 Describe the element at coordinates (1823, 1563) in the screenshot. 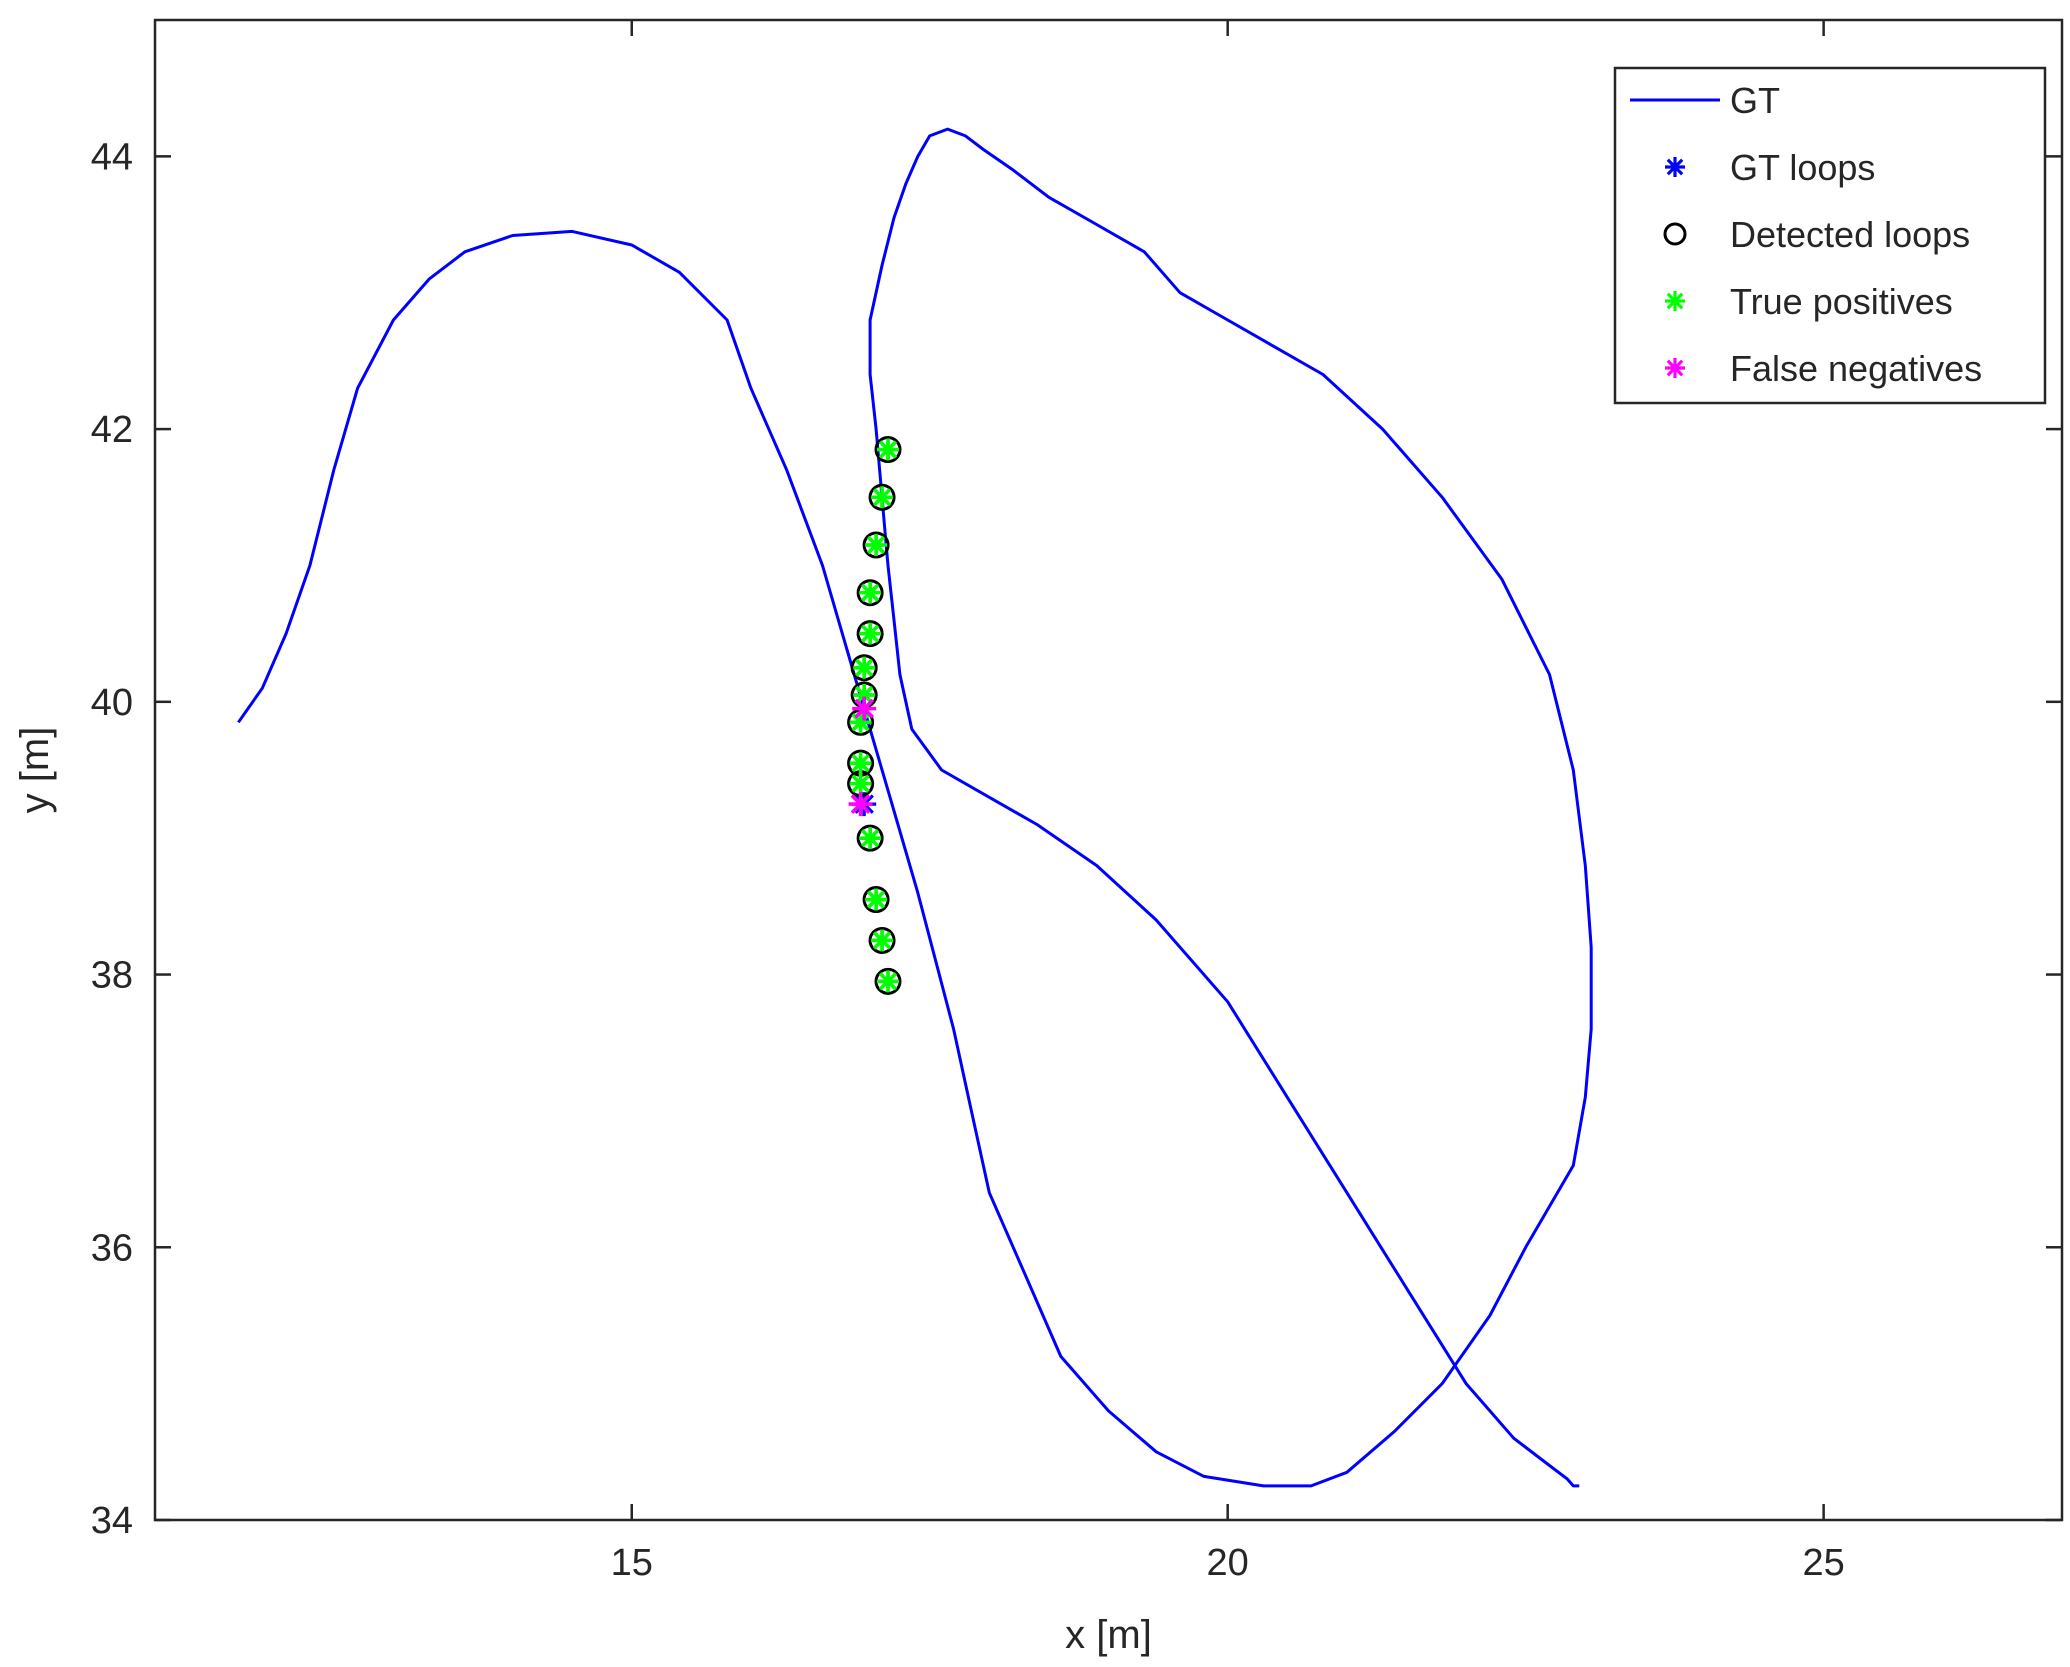

I see `x-tick-label: 25` at that location.